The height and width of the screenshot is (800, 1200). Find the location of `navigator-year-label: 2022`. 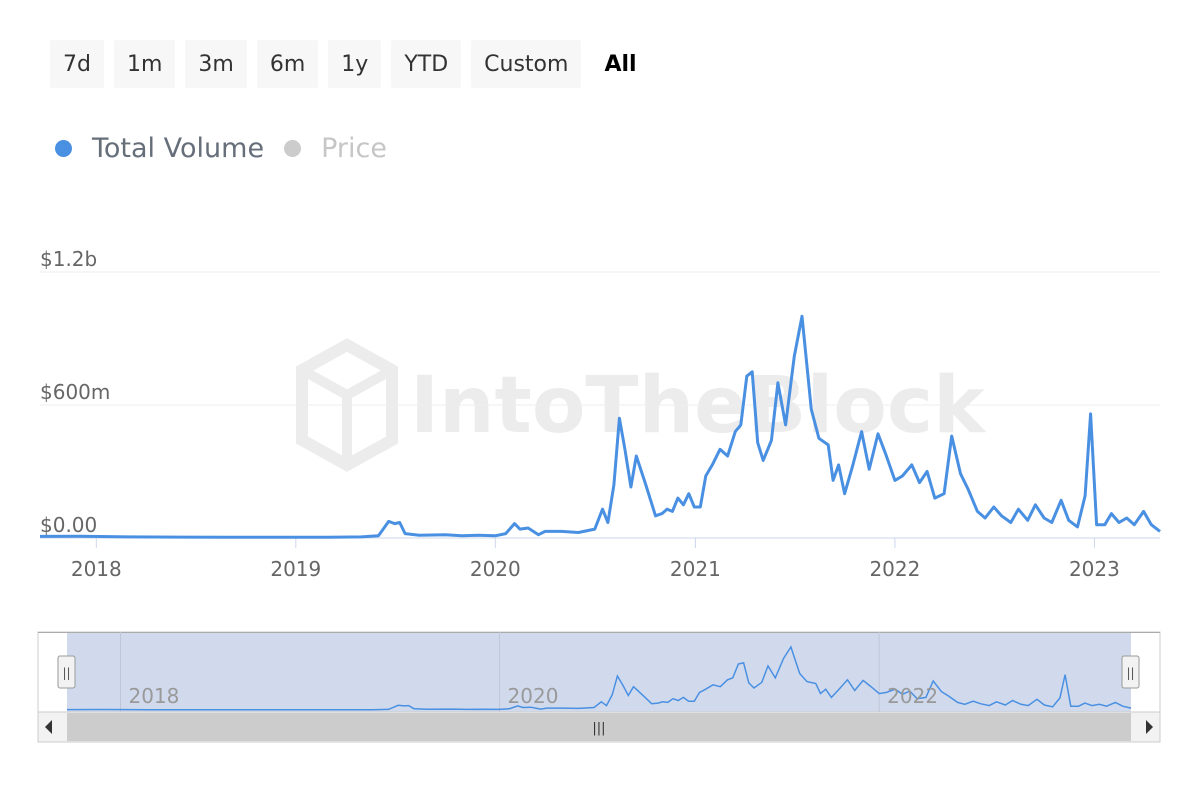

navigator-year-label: 2022 is located at coordinates (912, 696).